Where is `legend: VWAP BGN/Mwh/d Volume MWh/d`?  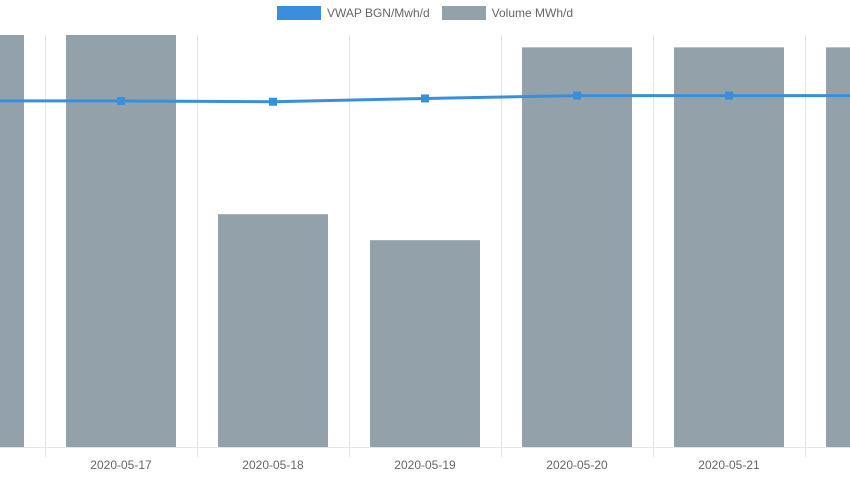
legend: VWAP BGN/Mwh/d Volume MWh/d is located at coordinates (425, 13).